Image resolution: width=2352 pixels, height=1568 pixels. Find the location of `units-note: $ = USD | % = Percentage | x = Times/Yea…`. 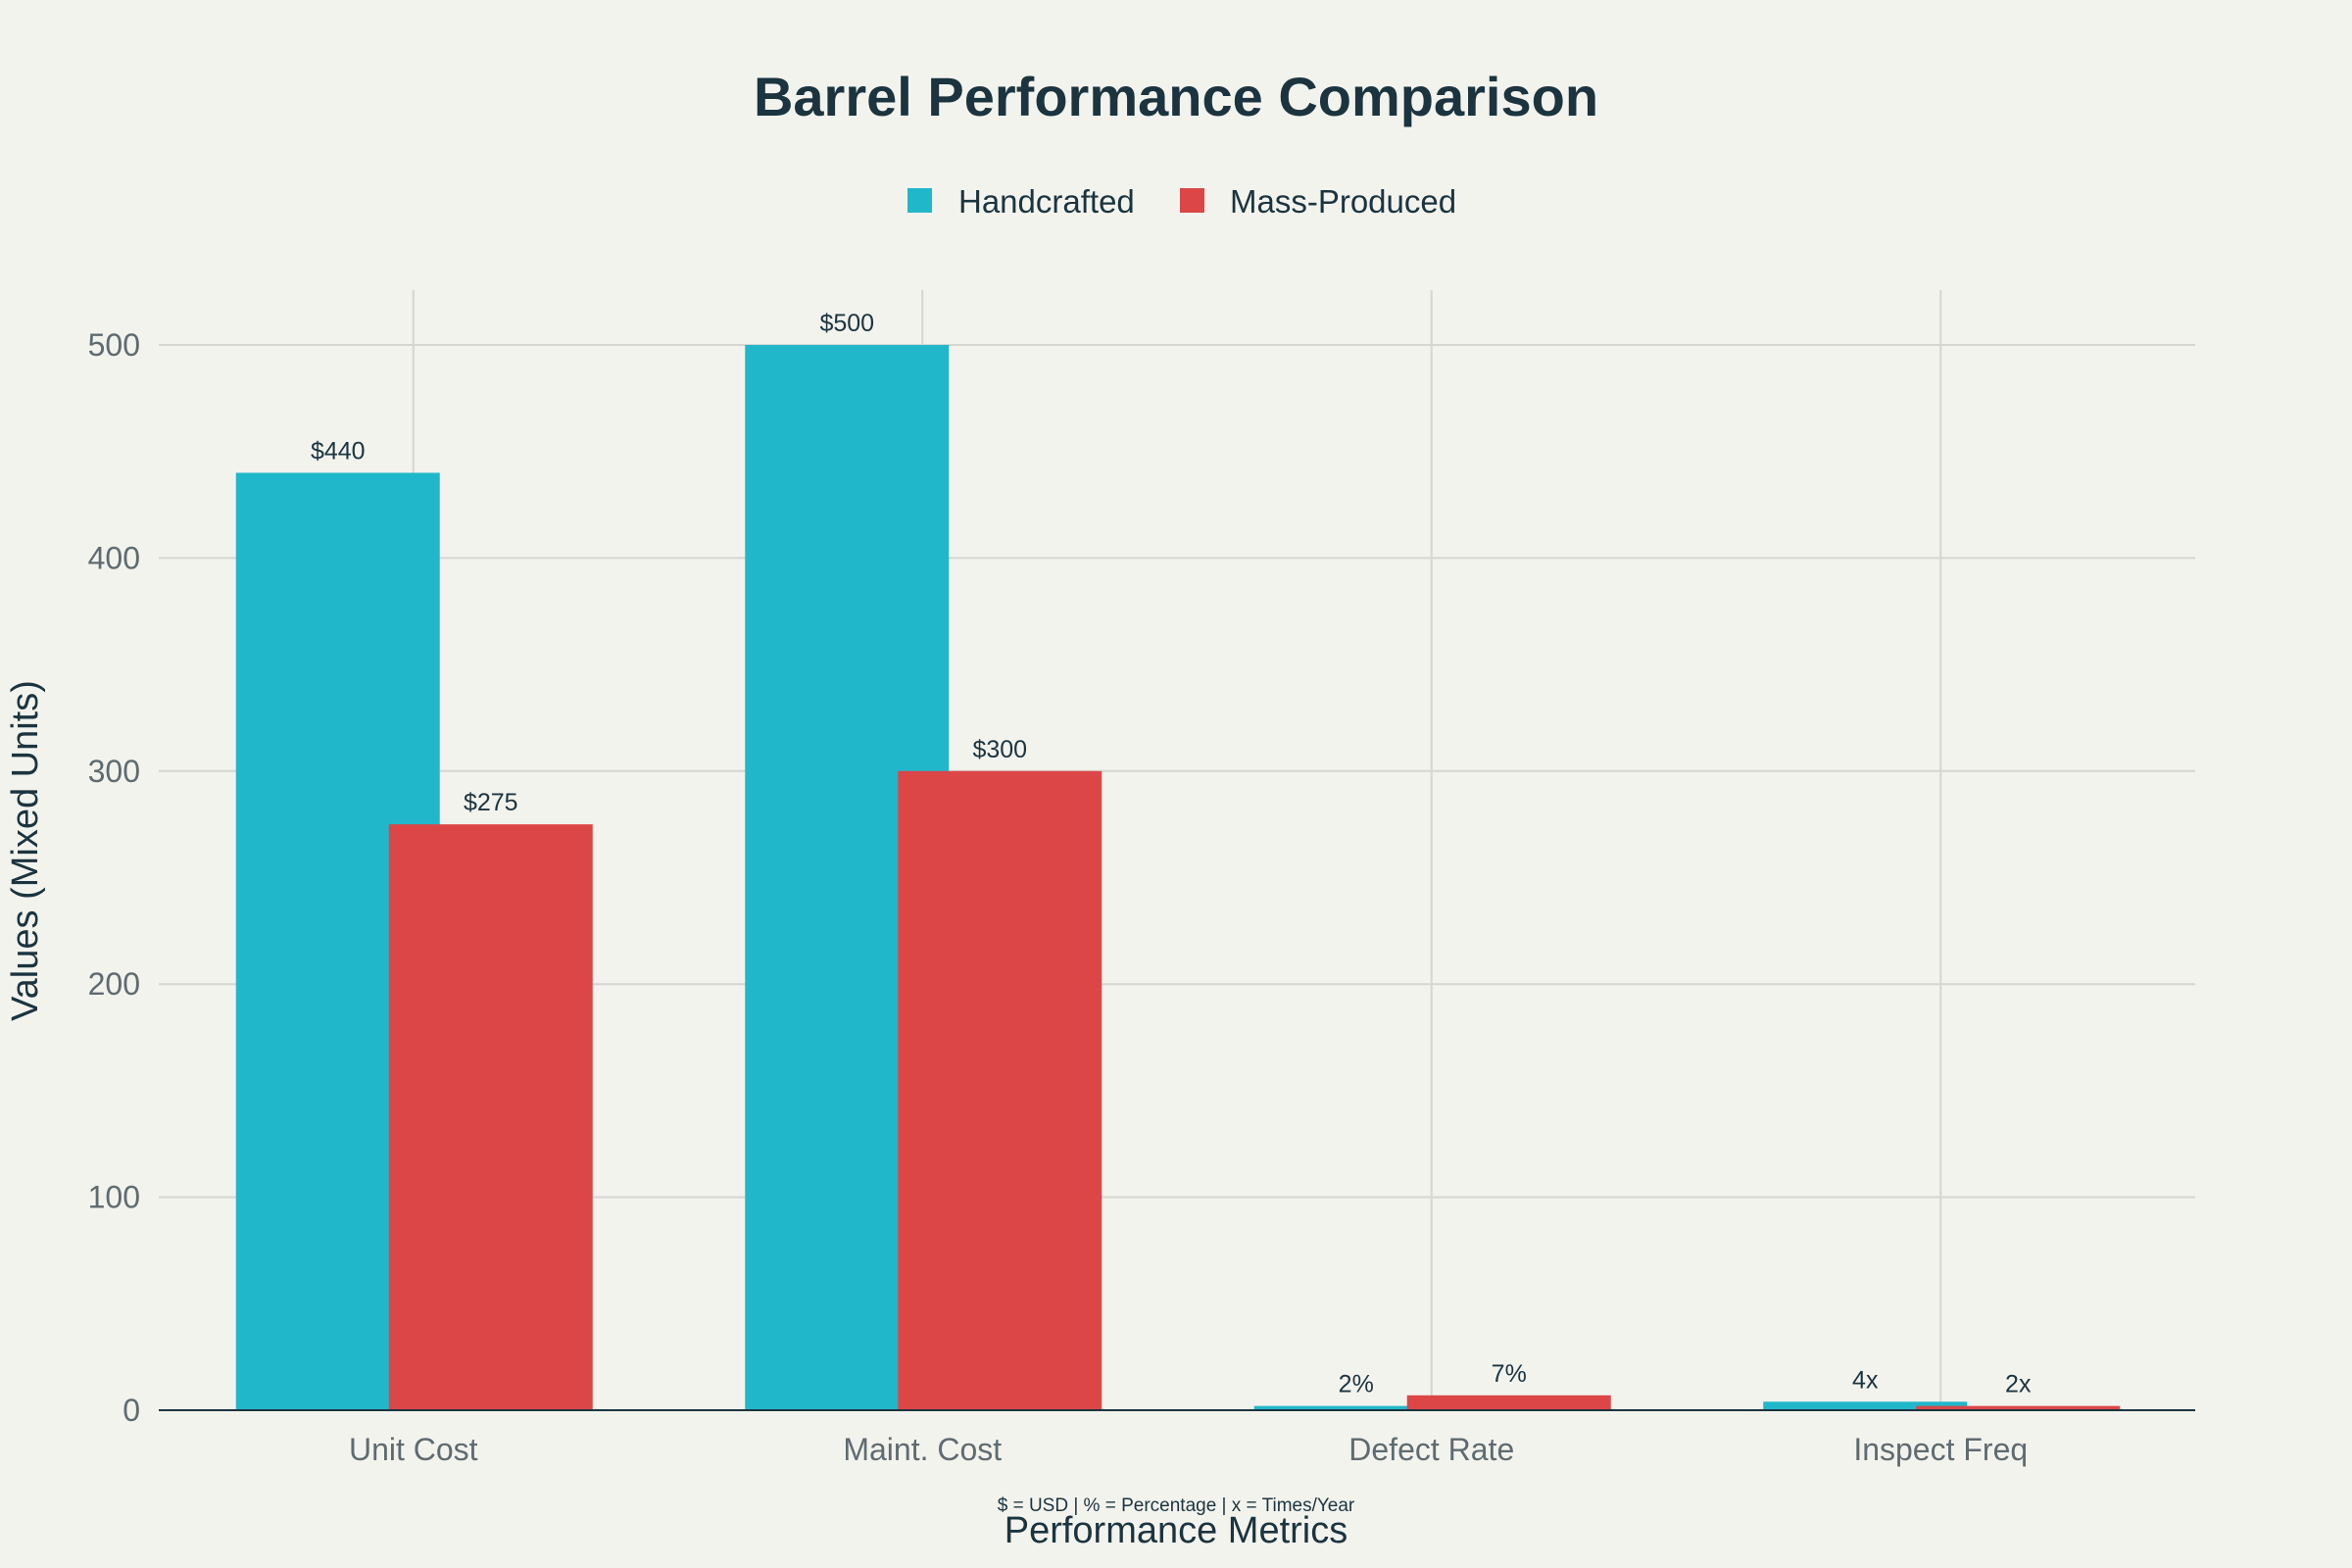

units-note: $ = USD | % = Percentage | x = Times/Yea… is located at coordinates (1176, 1505).